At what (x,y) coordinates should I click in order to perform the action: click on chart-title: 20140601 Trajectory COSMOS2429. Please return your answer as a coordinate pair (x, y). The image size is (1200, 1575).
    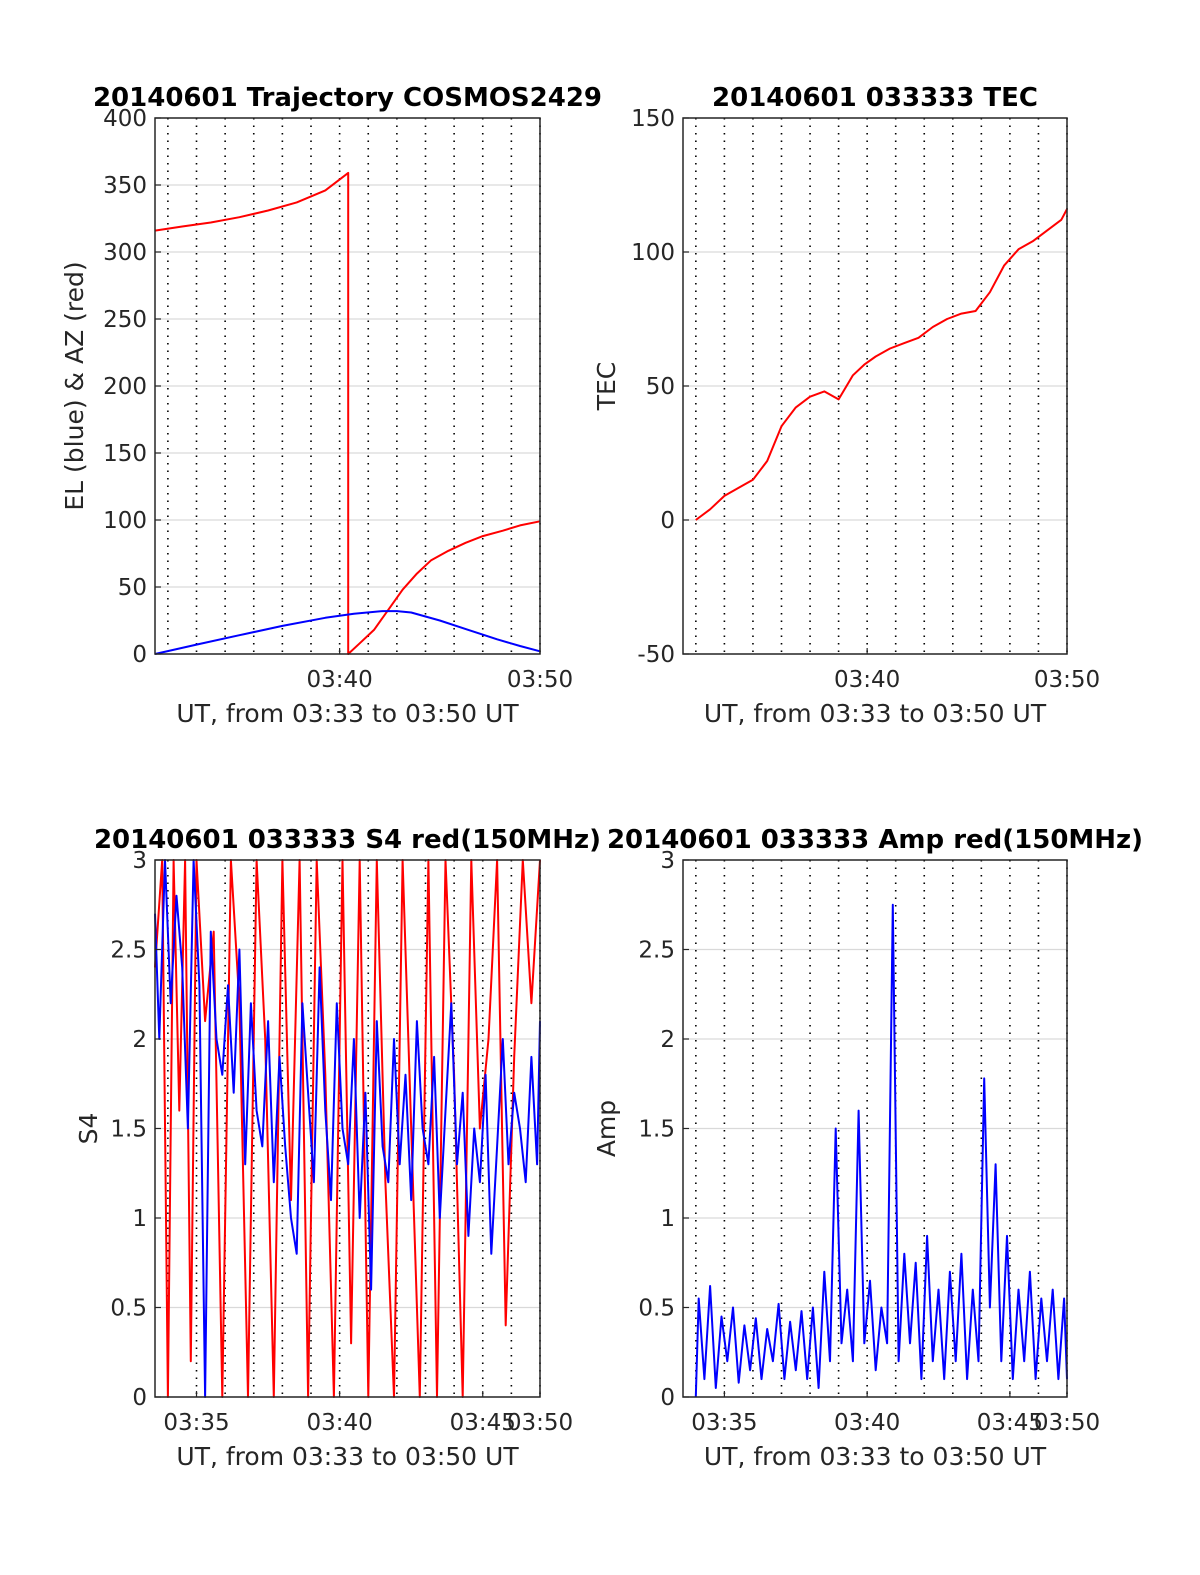
    Looking at the image, I should click on (347, 98).